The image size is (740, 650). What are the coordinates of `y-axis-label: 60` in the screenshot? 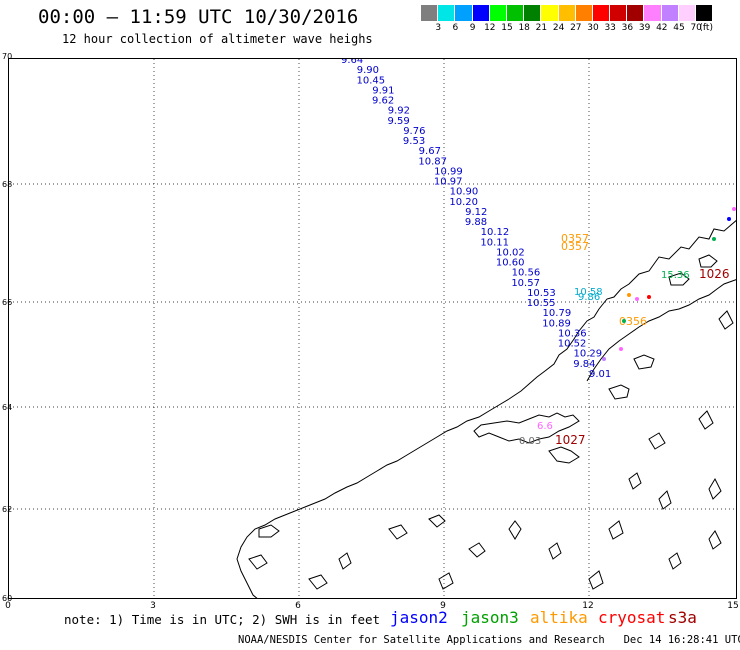 It's located at (7, 598).